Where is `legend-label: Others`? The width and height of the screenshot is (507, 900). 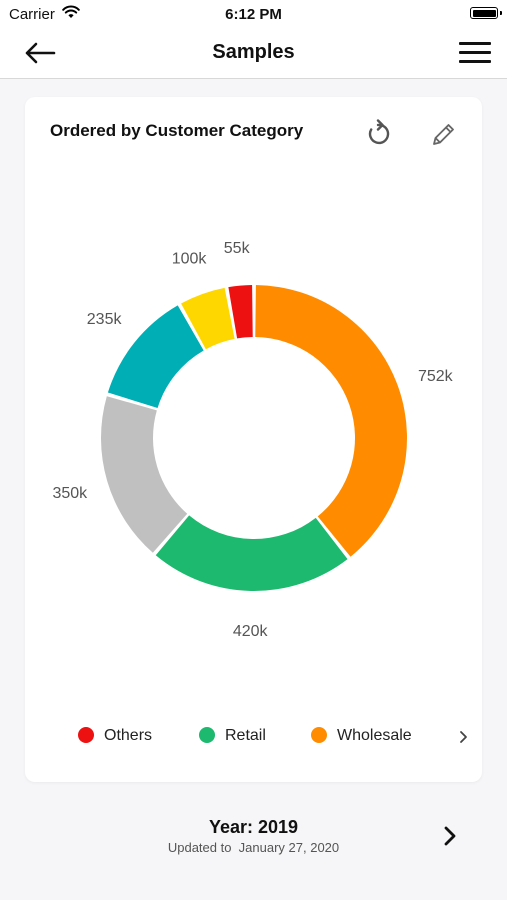
legend-label: Others is located at coordinates (128, 735).